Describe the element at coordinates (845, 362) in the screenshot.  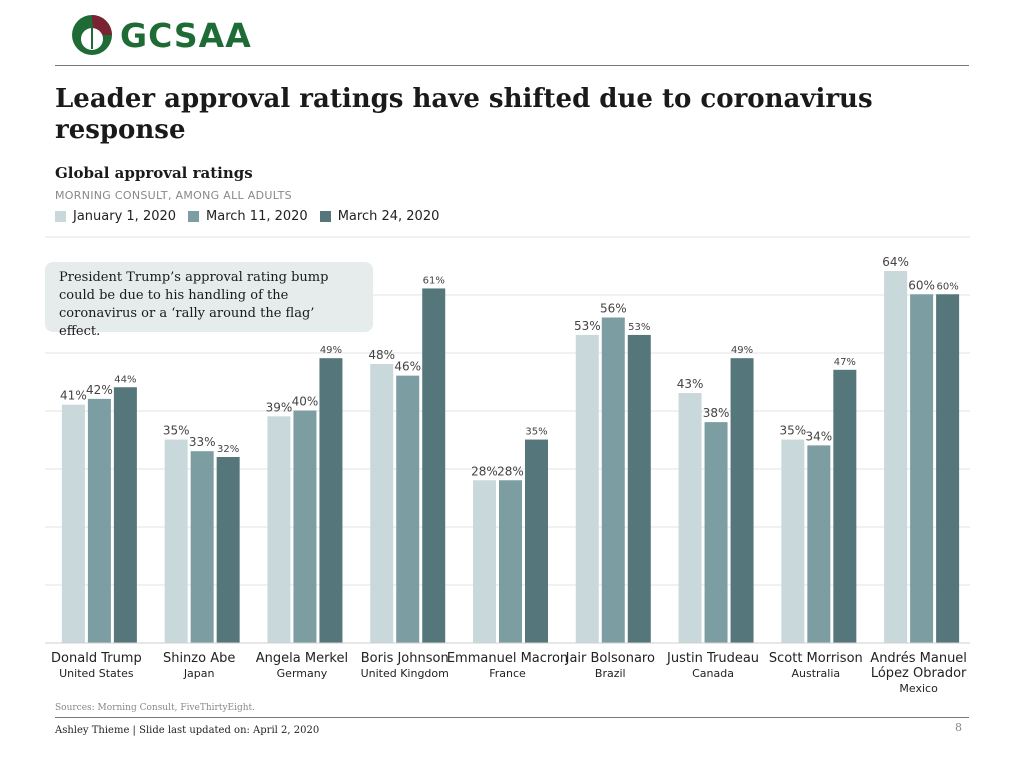
I see `bar-value-label-7-2: 47%` at that location.